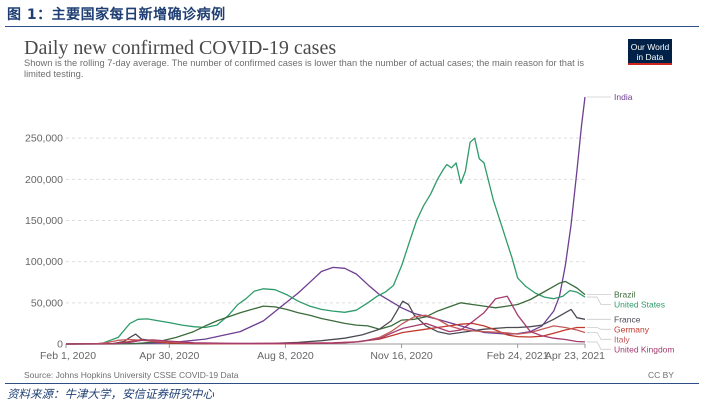 The height and width of the screenshot is (410, 704). What do you see at coordinates (632, 329) in the screenshot?
I see `series-label-germany: Germany` at bounding box center [632, 329].